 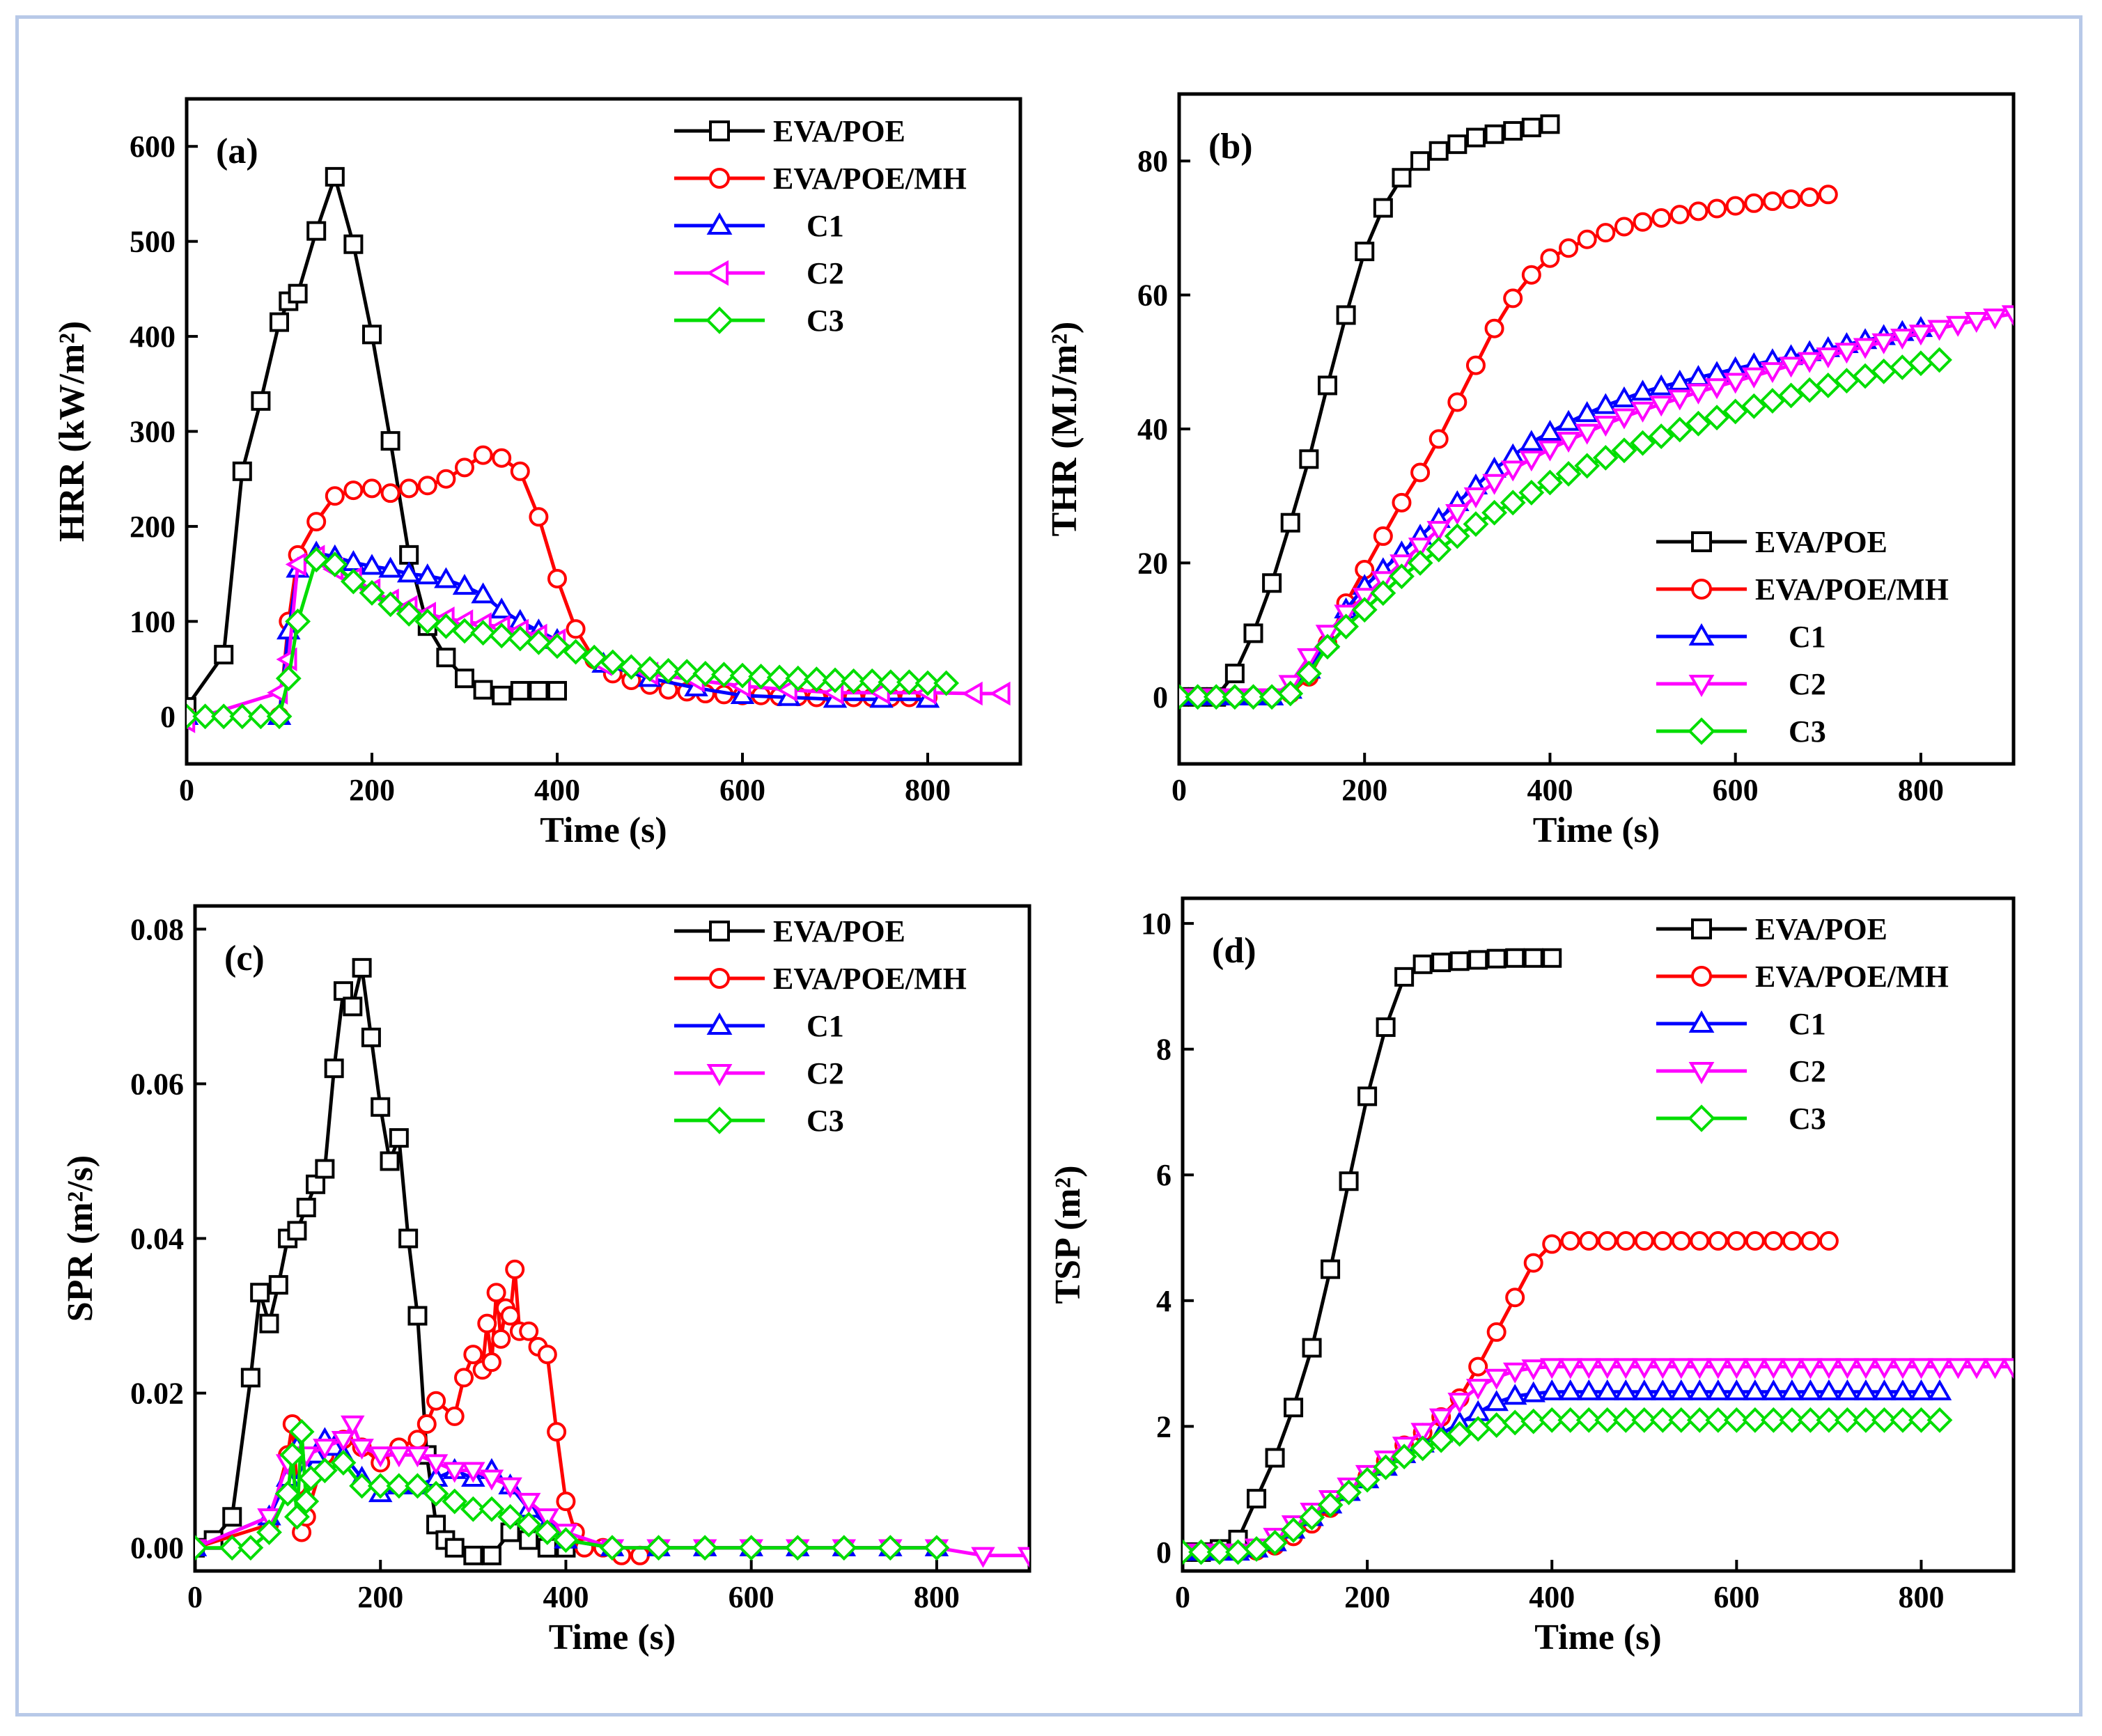 I want to click on panel-a-point-c1, so click(x=427, y=574).